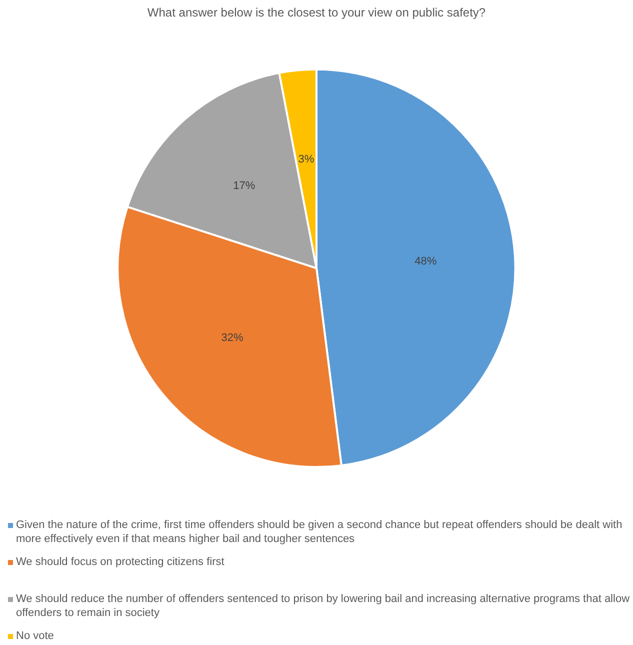  Describe the element at coordinates (306, 159) in the screenshot. I see `data-label: 3%` at that location.